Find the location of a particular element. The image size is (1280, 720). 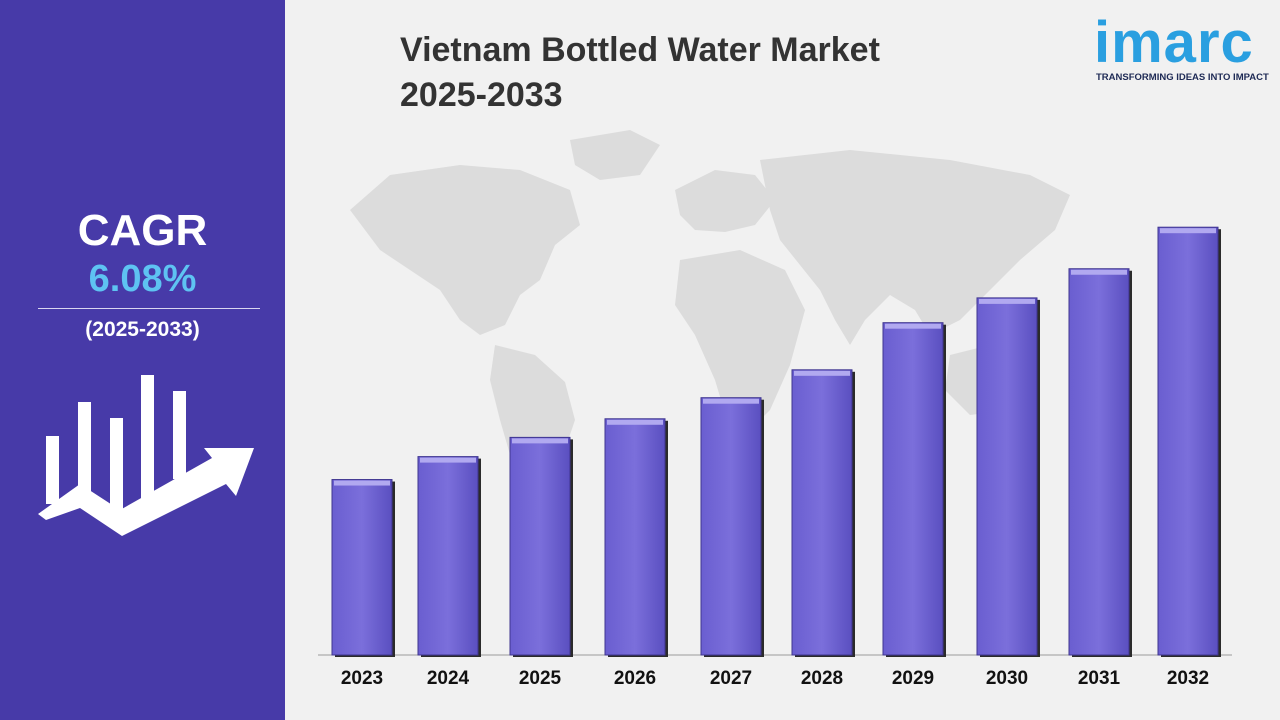

chart-title-line-1: Vietnam Bottled Water Market is located at coordinates (640, 50).